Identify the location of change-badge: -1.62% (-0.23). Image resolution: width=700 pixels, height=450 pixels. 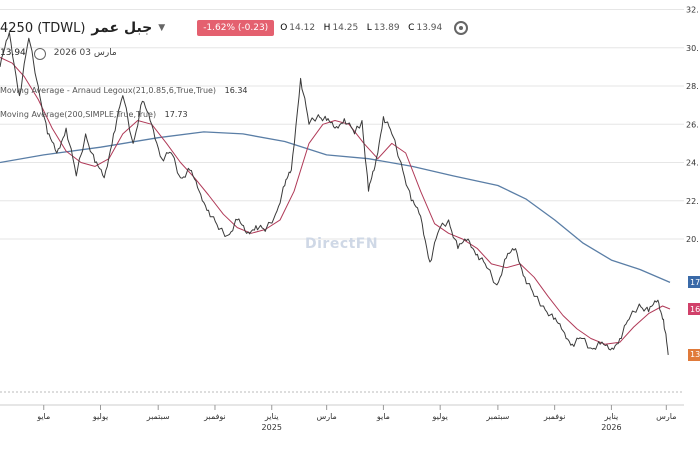
(236, 28).